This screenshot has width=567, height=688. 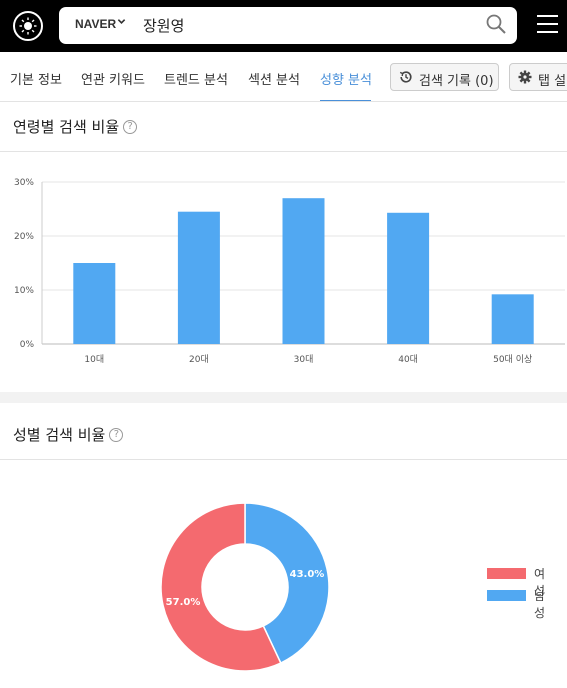 I want to click on engine-selector: NAVER, so click(x=96, y=24).